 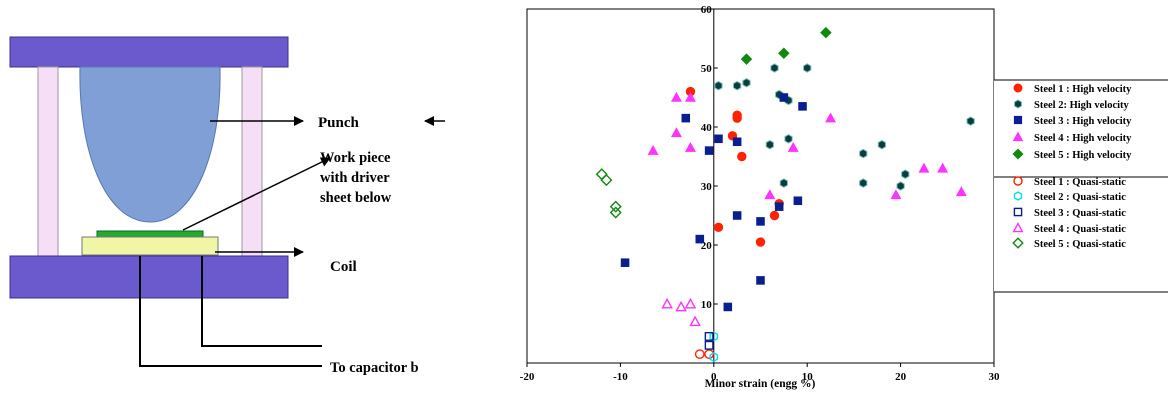 I want to click on y-tick-label: 10, so click(x=707, y=305).